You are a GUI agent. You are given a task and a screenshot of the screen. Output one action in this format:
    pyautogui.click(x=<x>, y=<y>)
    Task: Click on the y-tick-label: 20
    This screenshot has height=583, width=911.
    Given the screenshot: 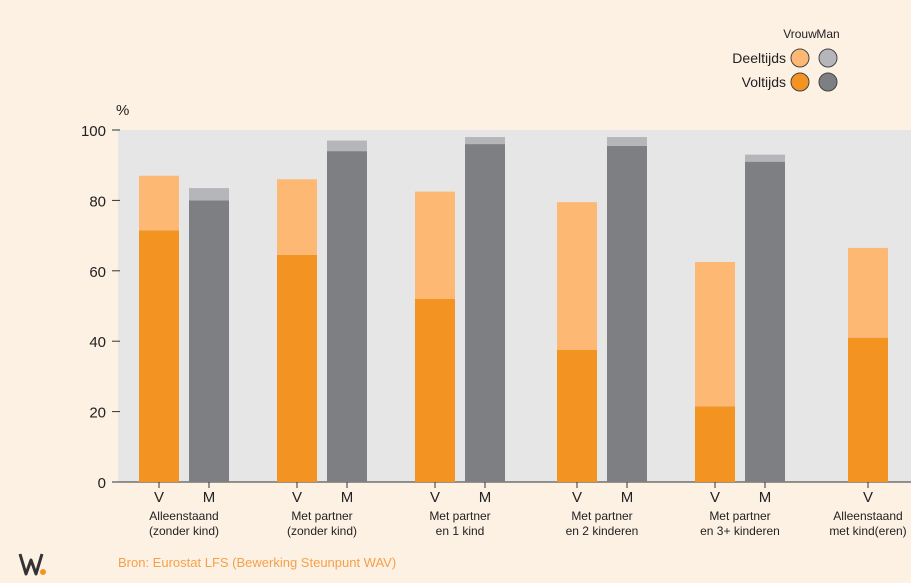 What is the action you would take?
    pyautogui.click(x=97, y=413)
    